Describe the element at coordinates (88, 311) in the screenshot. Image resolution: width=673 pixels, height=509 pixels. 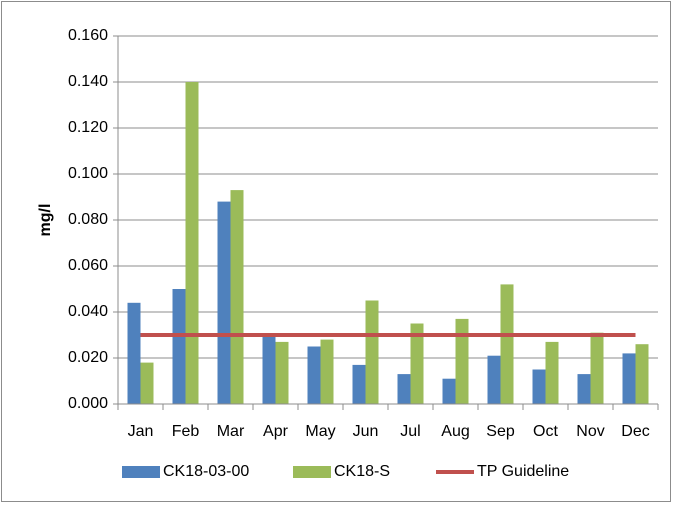
I see `y-tick-label: 0.040` at that location.